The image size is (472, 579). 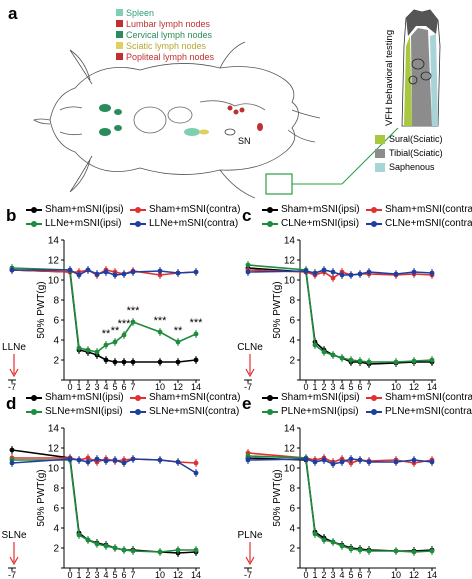 I want to click on y-tick-label: 8, so click(x=292, y=301).